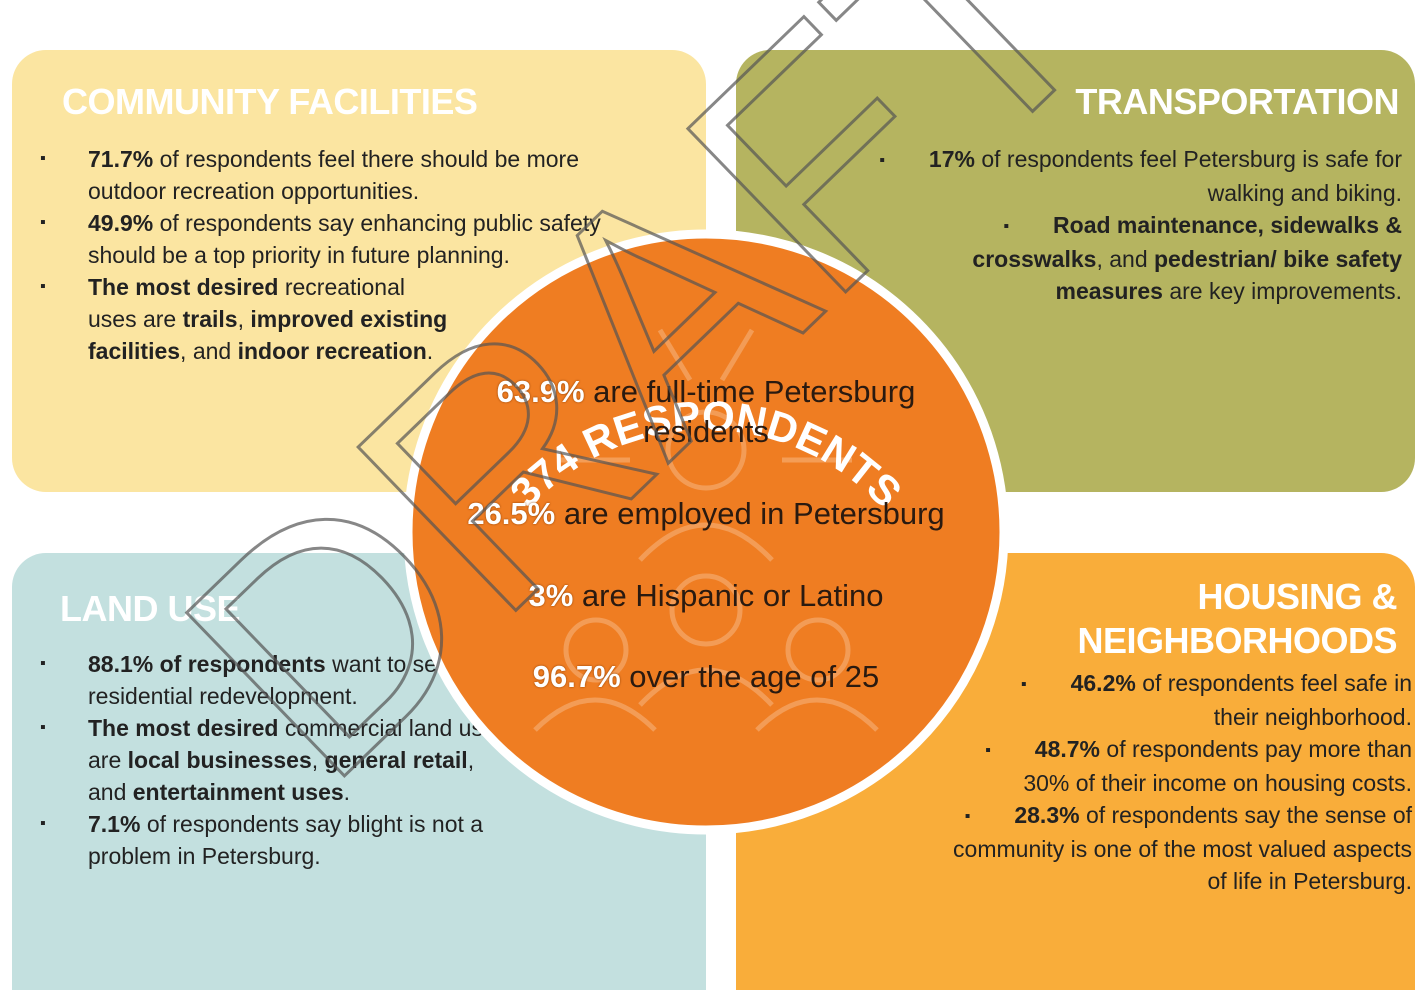 The image size is (1415, 990). I want to click on stat: 96.7% over the age of 25, so click(706, 677).